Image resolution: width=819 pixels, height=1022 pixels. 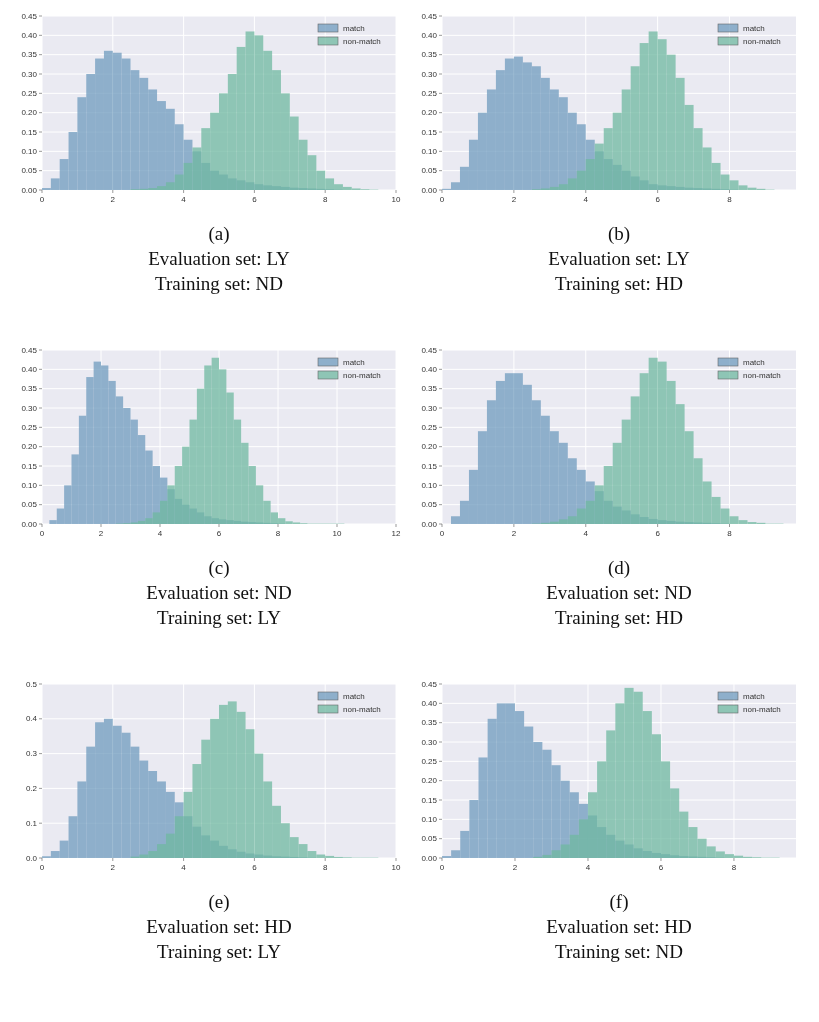 I want to click on x-tick-label: 12, so click(x=396, y=533).